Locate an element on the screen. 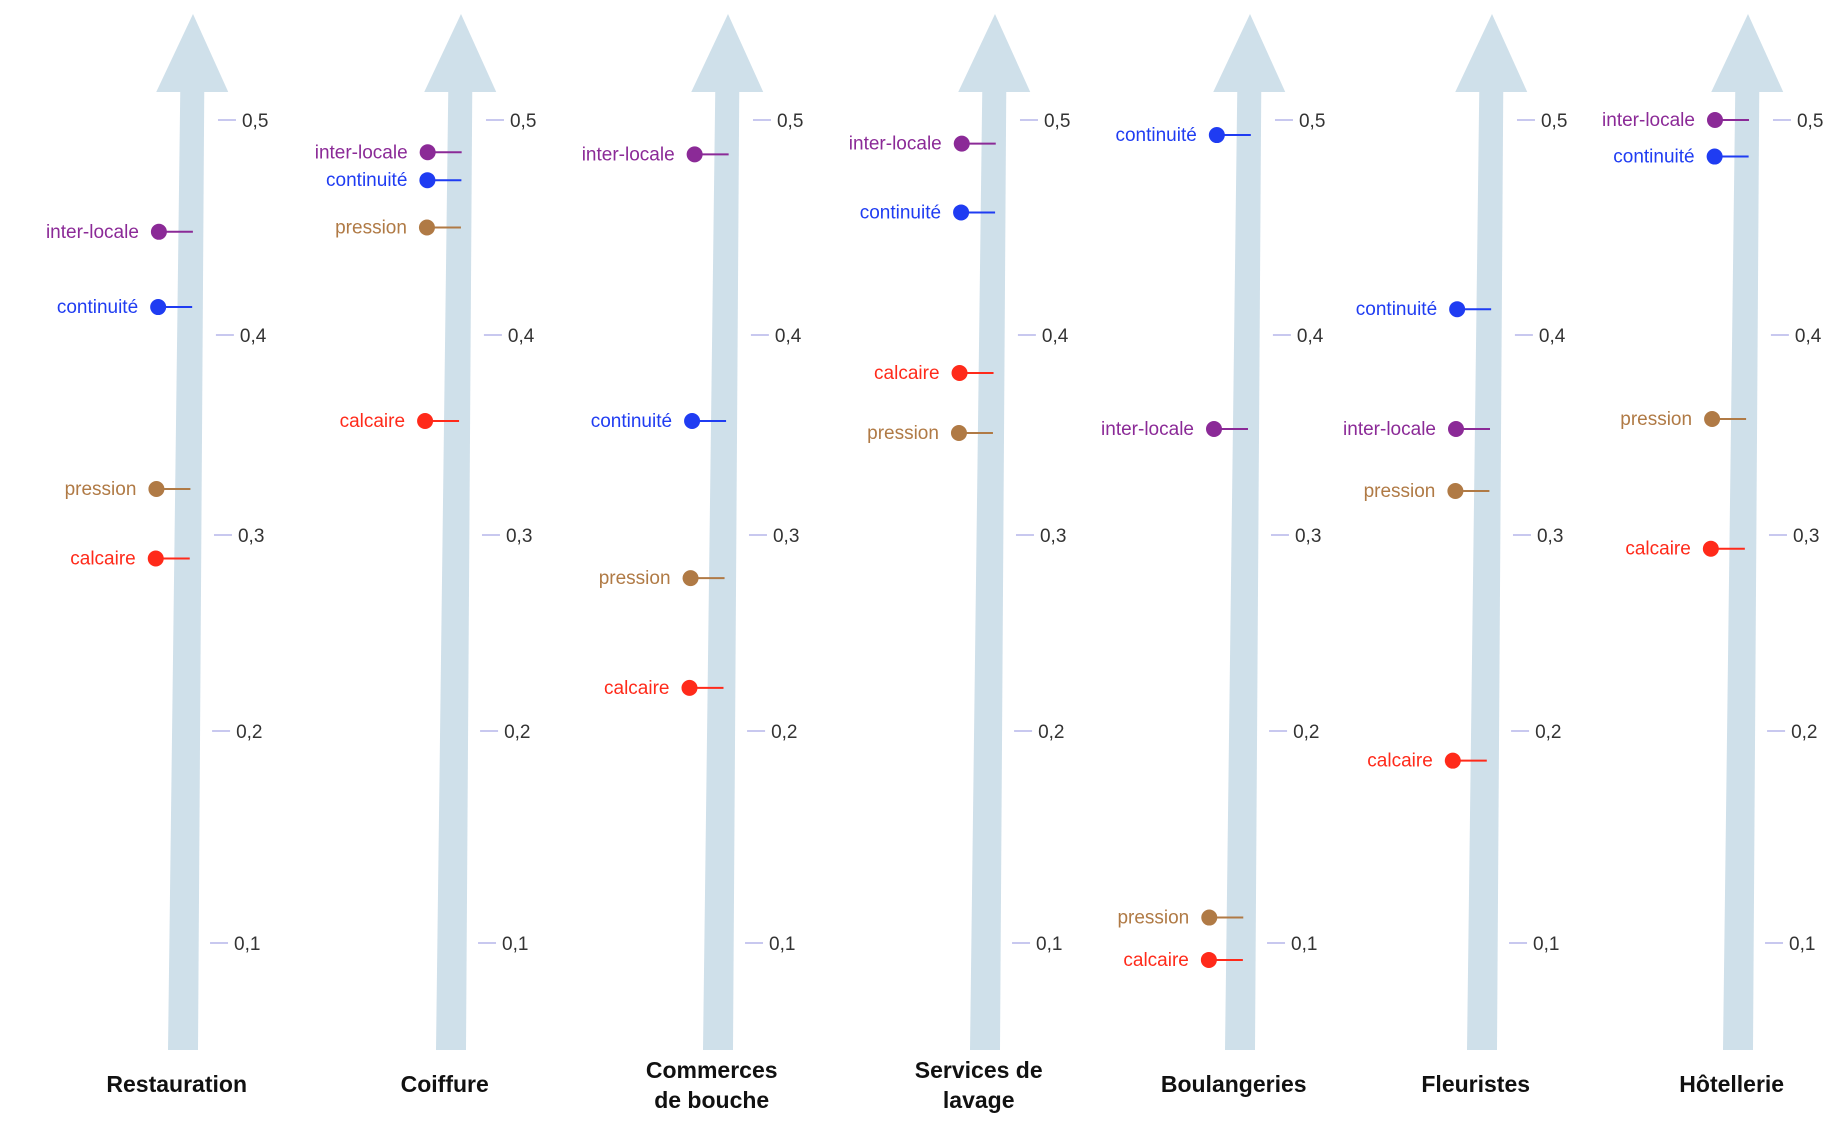 This screenshot has height=1129, width=1823. category-label: Boulangeries is located at coordinates (1234, 1084).